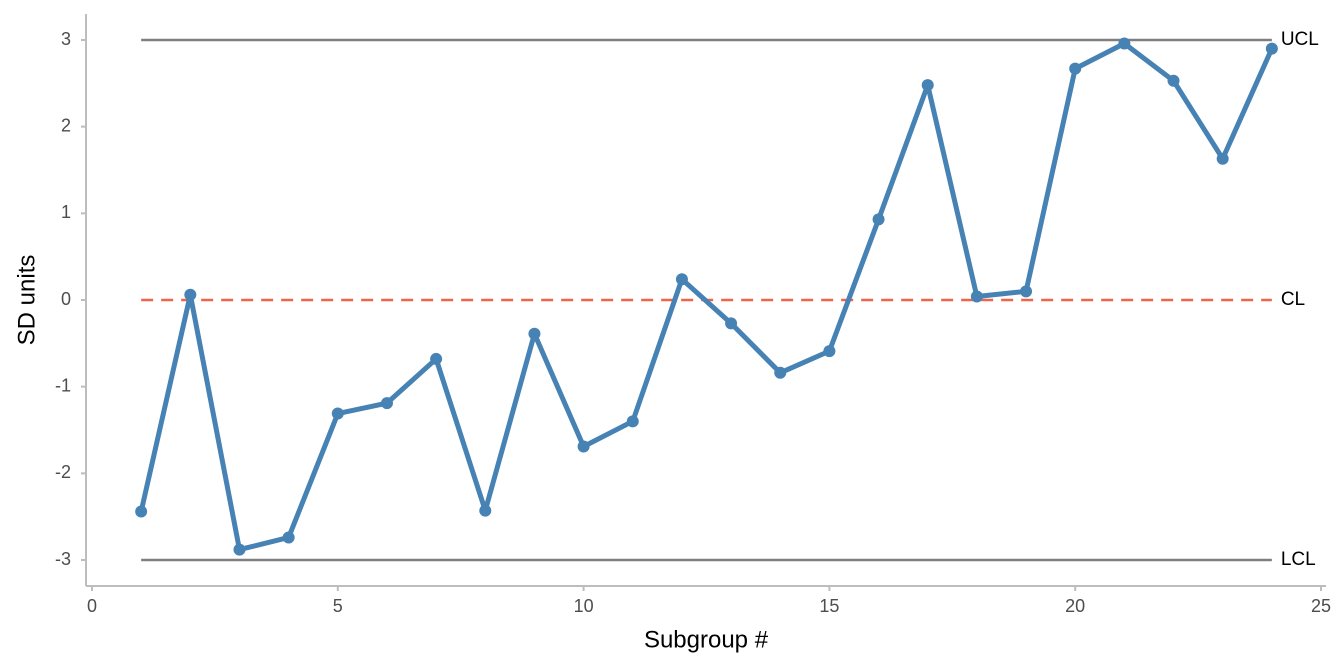 This screenshot has width=1344, height=672. I want to click on x-tick-label: 25, so click(1321, 606).